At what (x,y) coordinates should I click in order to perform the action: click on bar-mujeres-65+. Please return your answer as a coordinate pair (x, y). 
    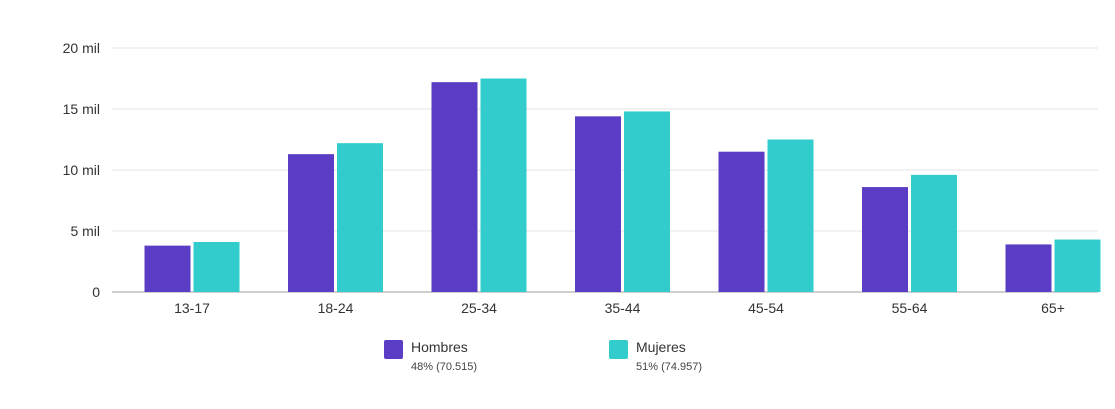
    Looking at the image, I should click on (1077, 265).